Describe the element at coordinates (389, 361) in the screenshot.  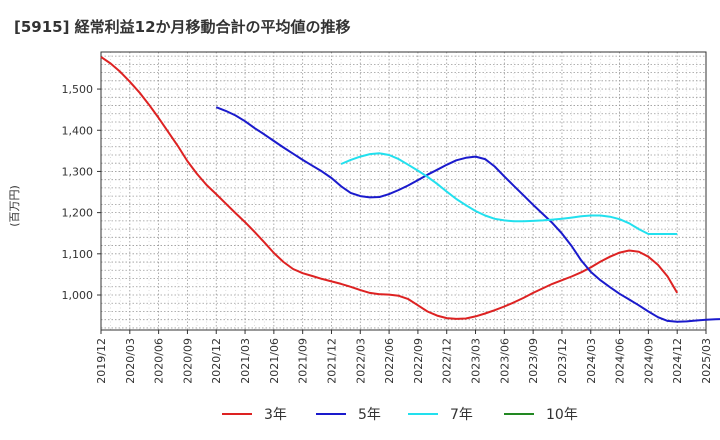
I see `x-tick-label: 2022/06` at that location.